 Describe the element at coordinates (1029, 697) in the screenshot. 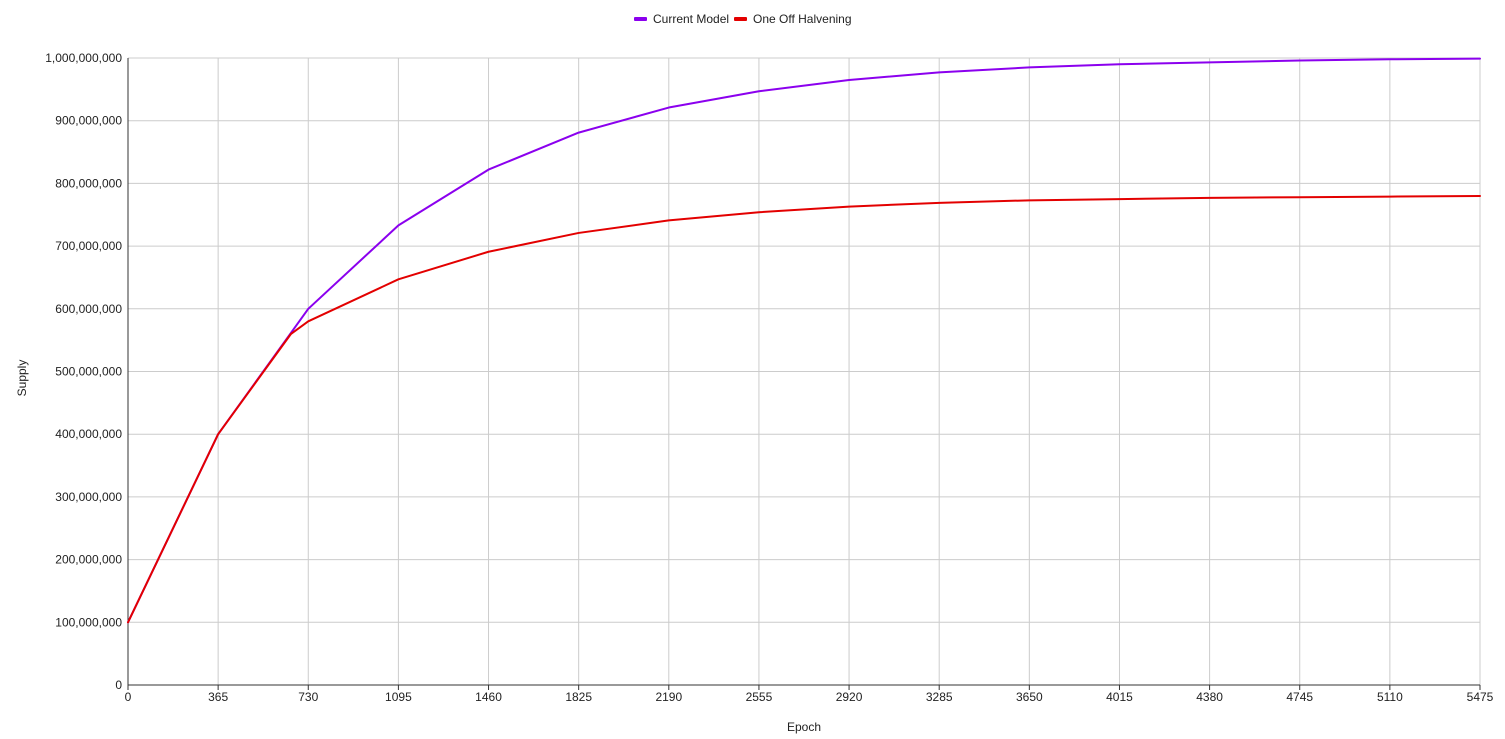

I see `x-tick-label: 3650` at that location.